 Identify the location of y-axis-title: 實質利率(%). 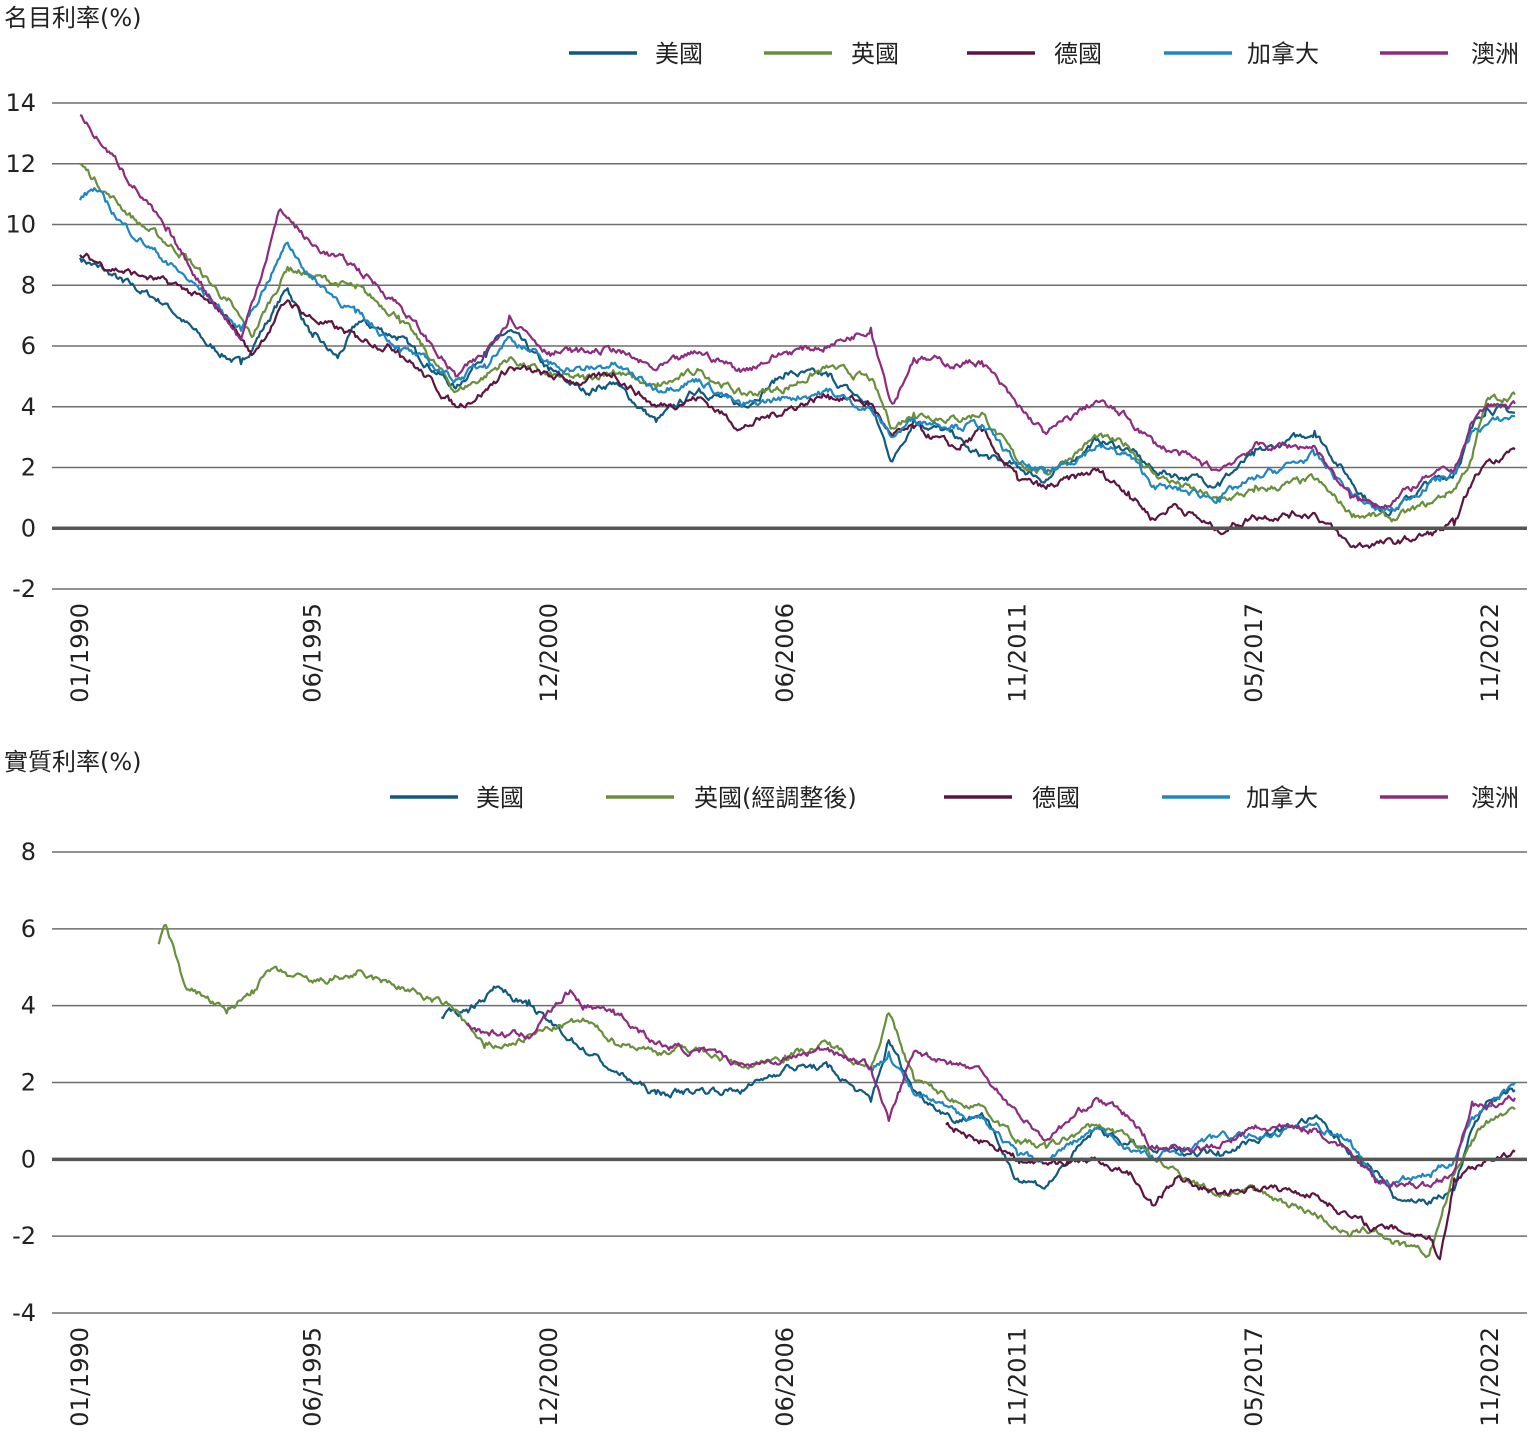
(73, 762).